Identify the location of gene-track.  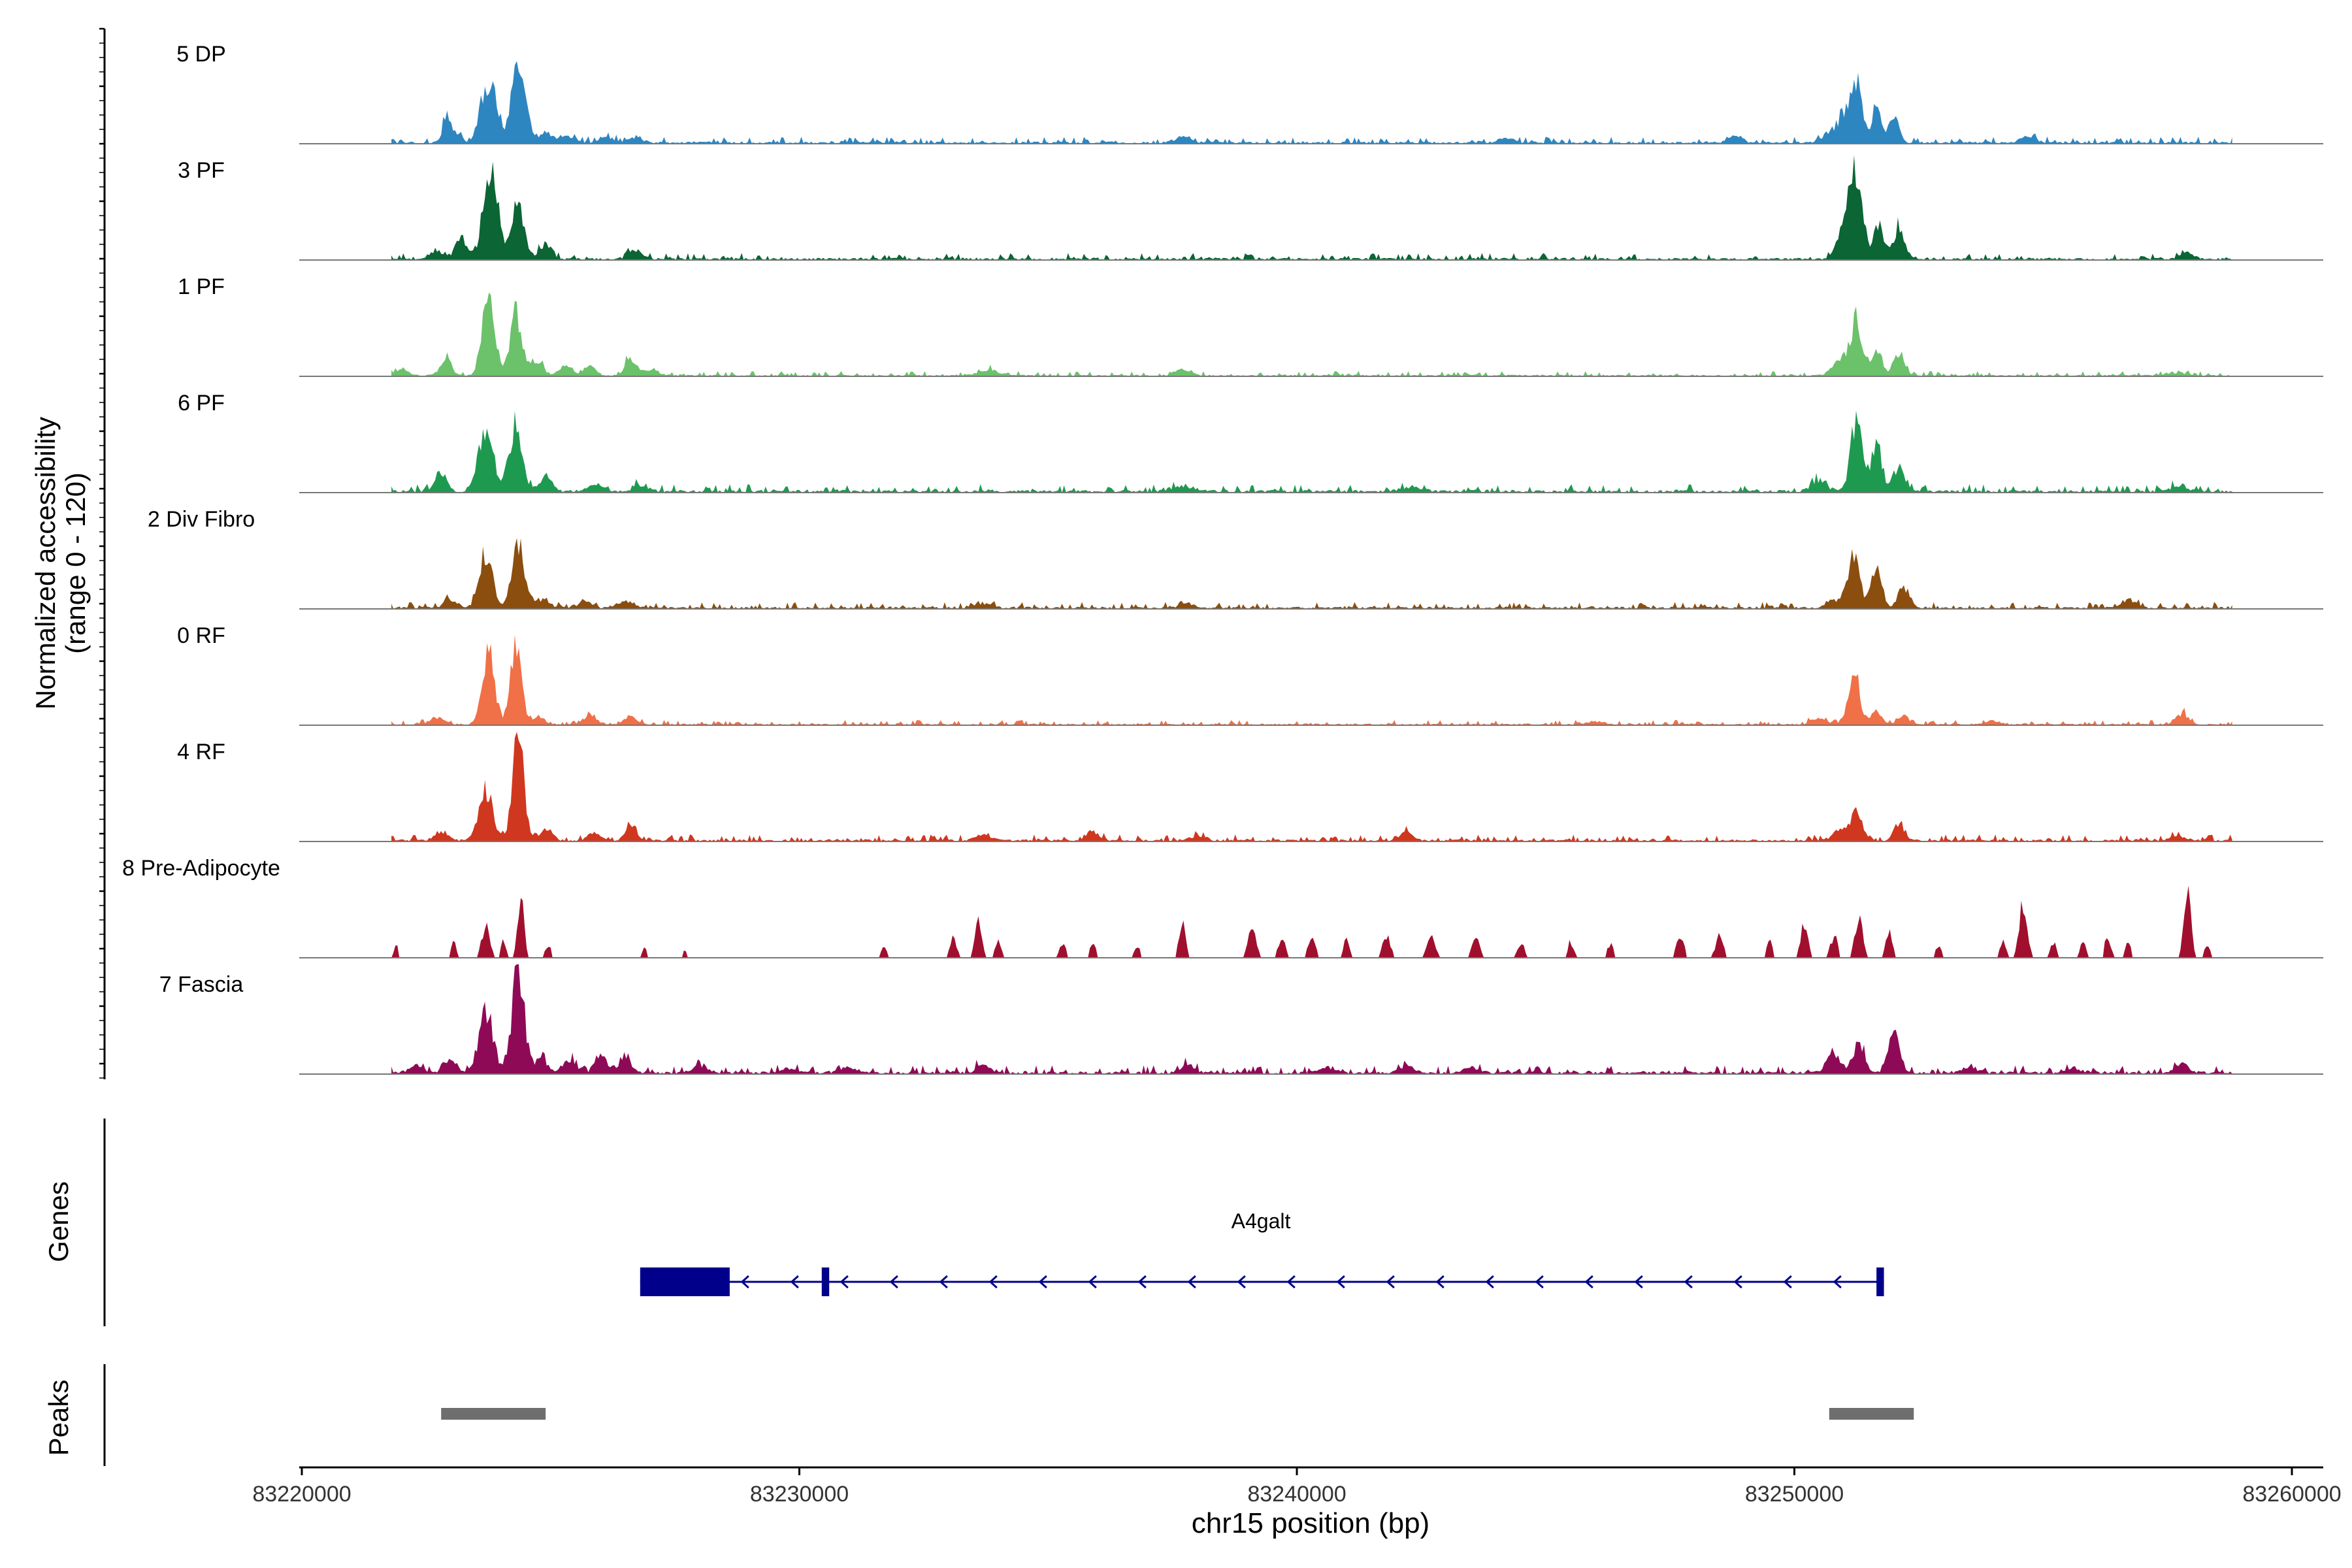
(1262, 1281).